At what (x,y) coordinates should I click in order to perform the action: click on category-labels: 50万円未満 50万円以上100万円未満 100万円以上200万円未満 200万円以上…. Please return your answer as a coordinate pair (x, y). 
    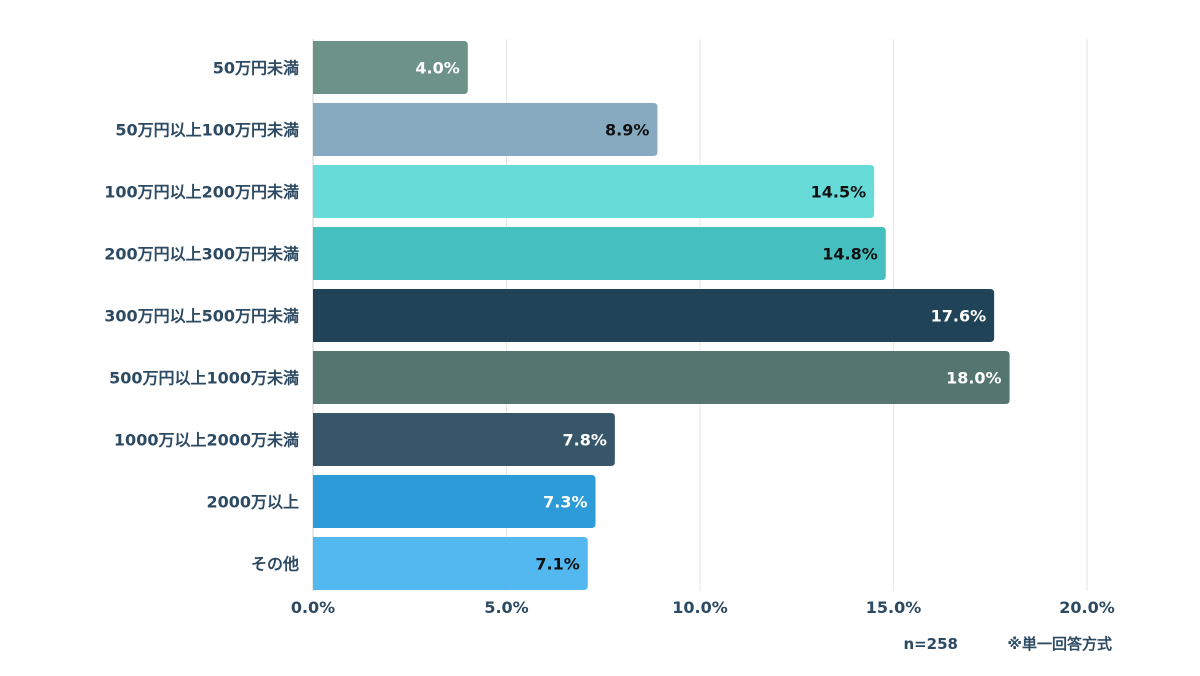
    Looking at the image, I should click on (201, 316).